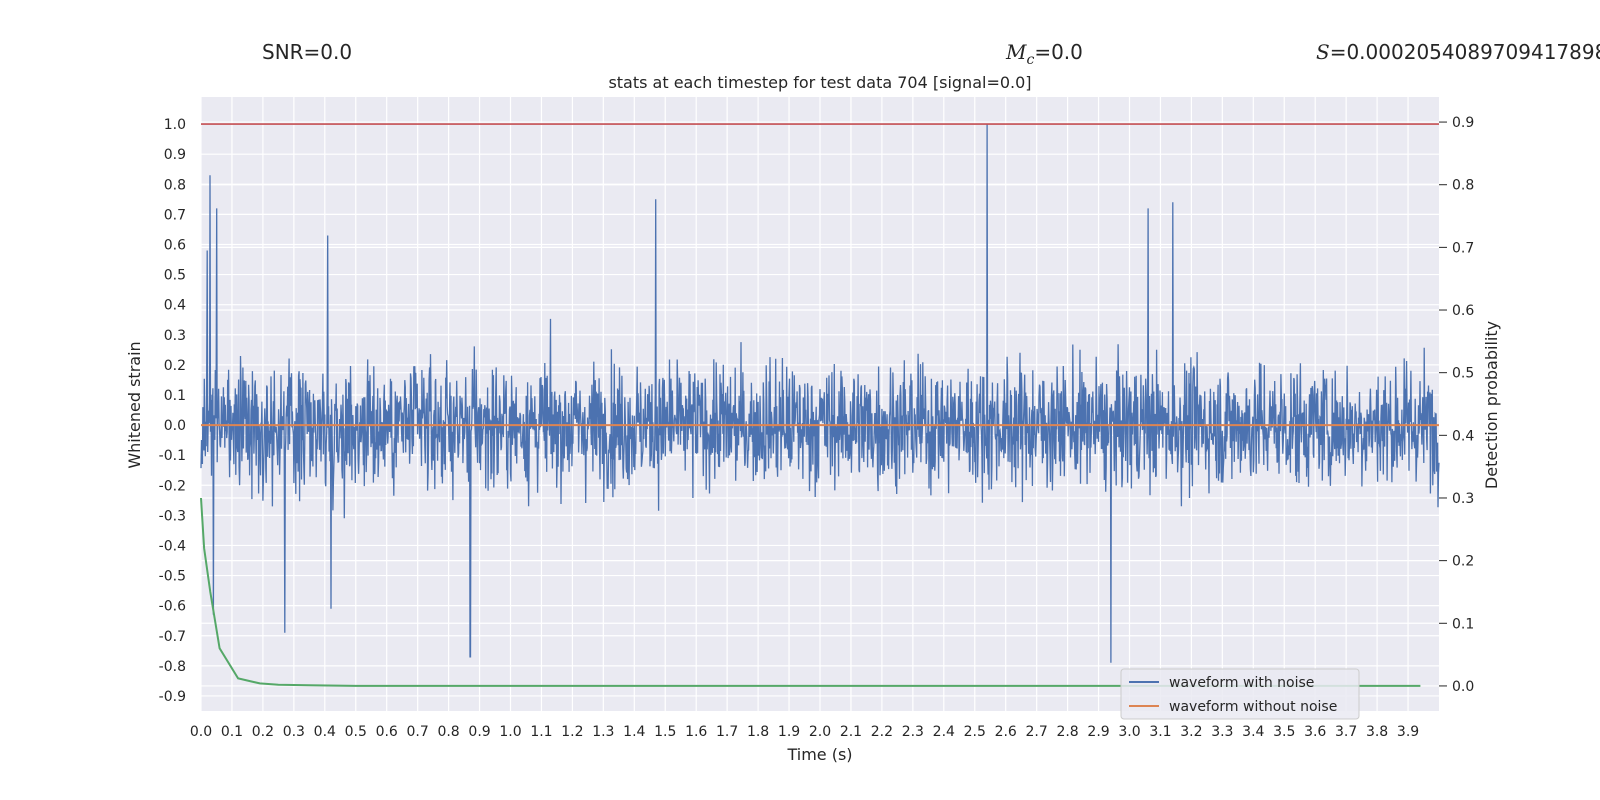 This screenshot has height=800, width=1600. What do you see at coordinates (1006, 732) in the screenshot?
I see `x-tick-label: 2.6` at bounding box center [1006, 732].